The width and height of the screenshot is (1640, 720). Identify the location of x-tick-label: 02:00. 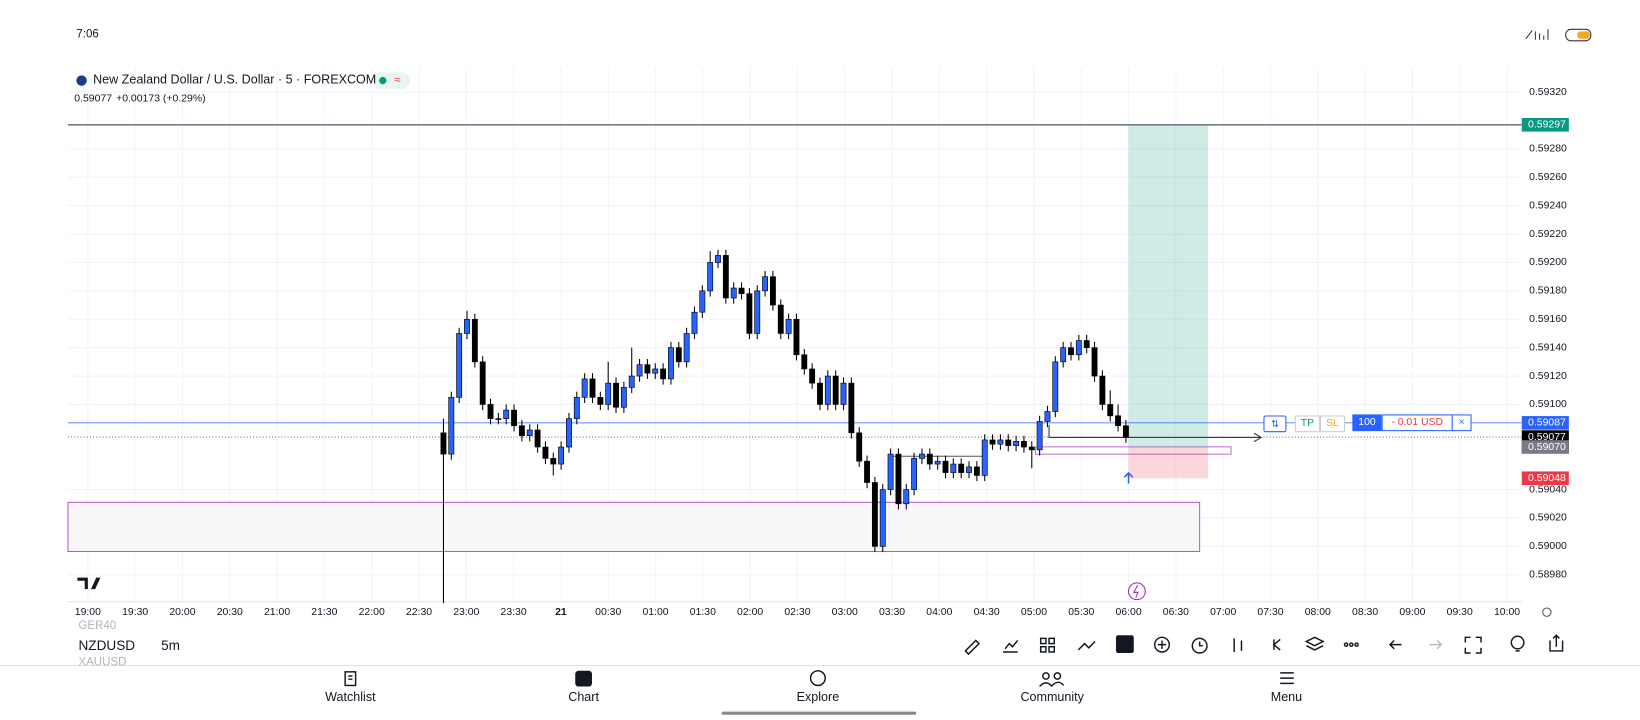
(750, 612).